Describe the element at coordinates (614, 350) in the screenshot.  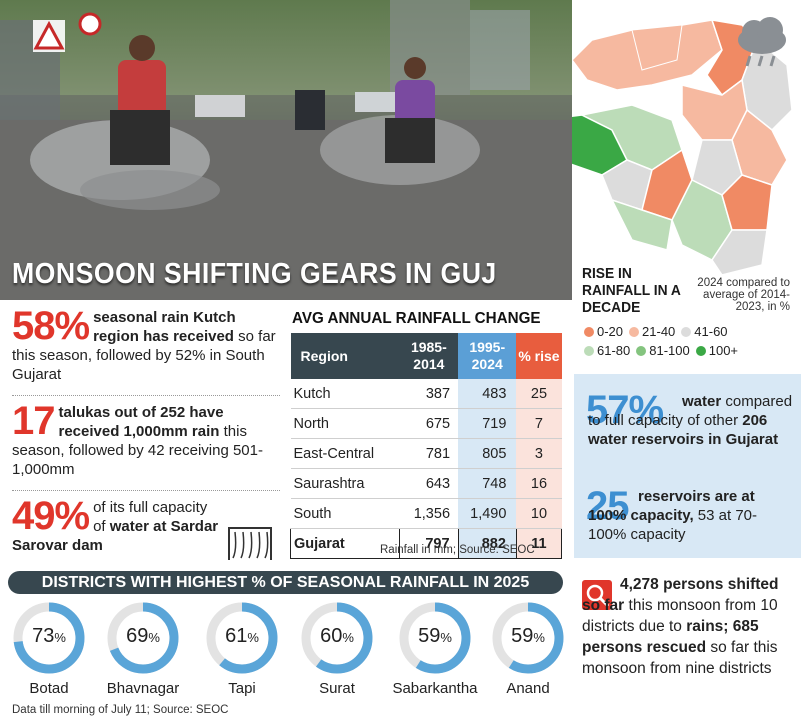
I see `legend-label: 61-80` at that location.